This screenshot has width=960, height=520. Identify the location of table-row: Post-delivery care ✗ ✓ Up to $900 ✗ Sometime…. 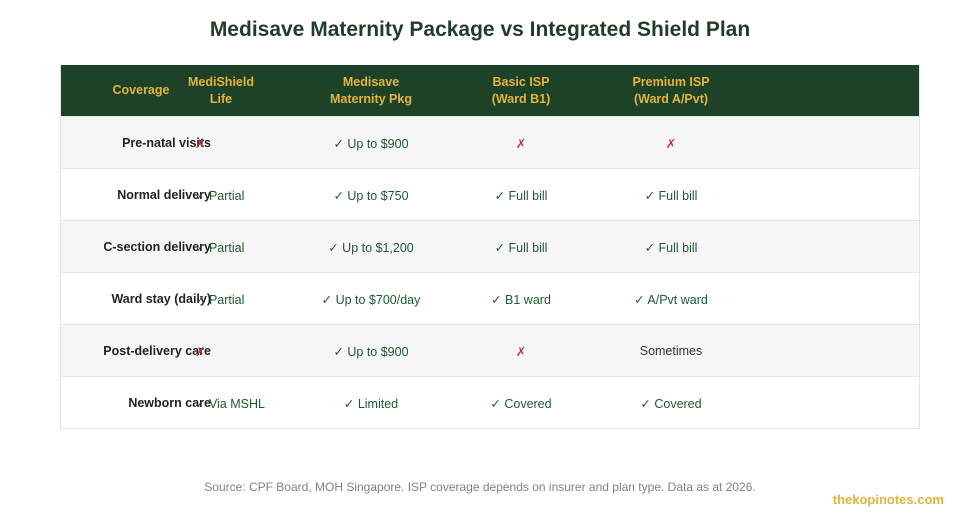
(490, 350).